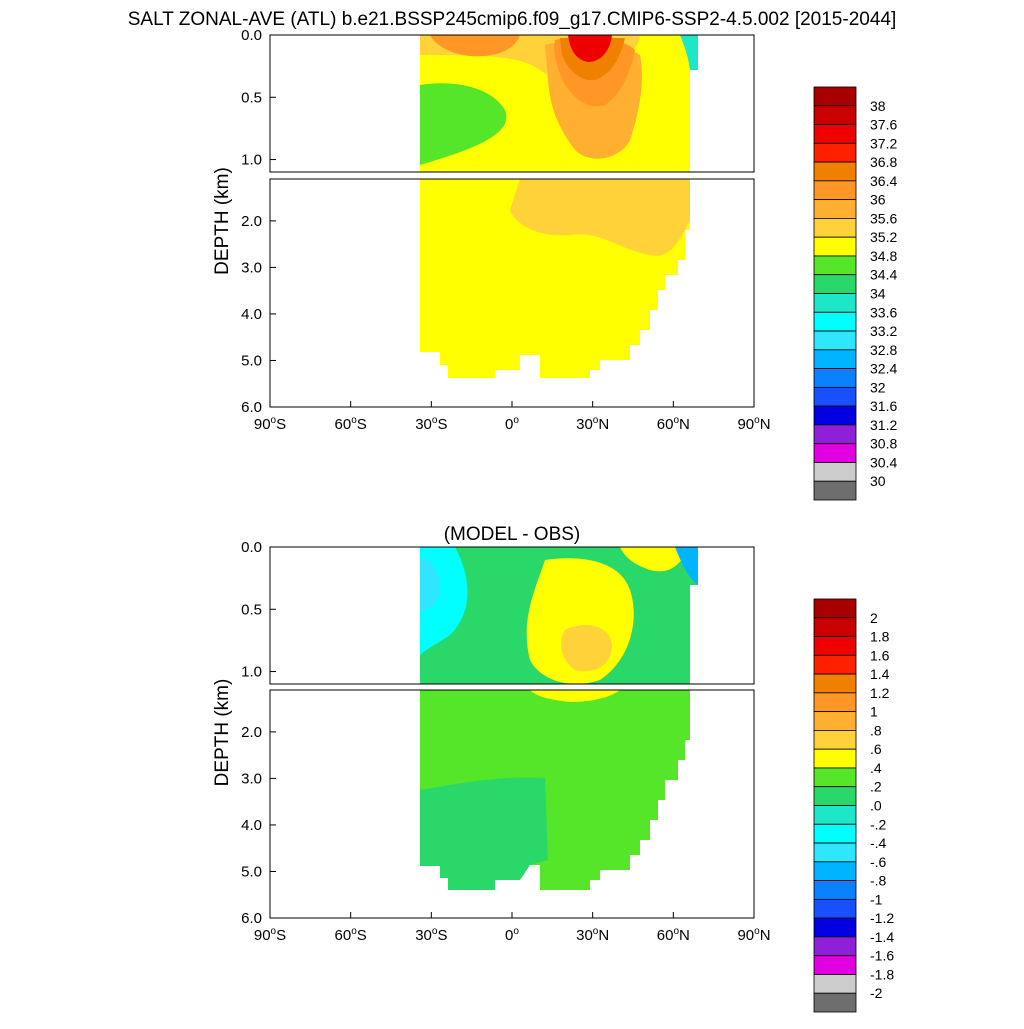  Describe the element at coordinates (883, 462) in the screenshot. I see `colorbar-label: 30.4` at that location.